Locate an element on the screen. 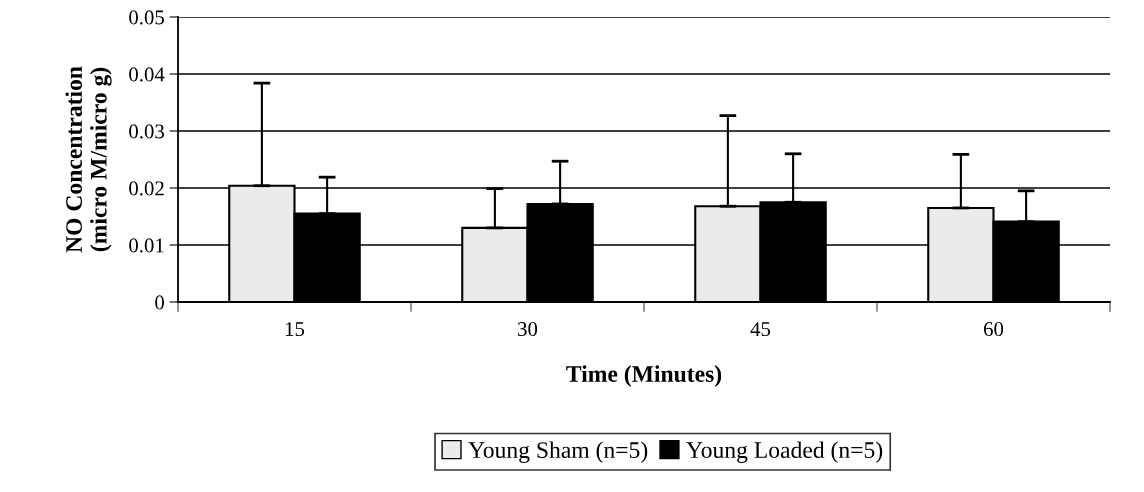 The image size is (1144, 492). y-tick-label: 0.05 is located at coordinates (146, 17).